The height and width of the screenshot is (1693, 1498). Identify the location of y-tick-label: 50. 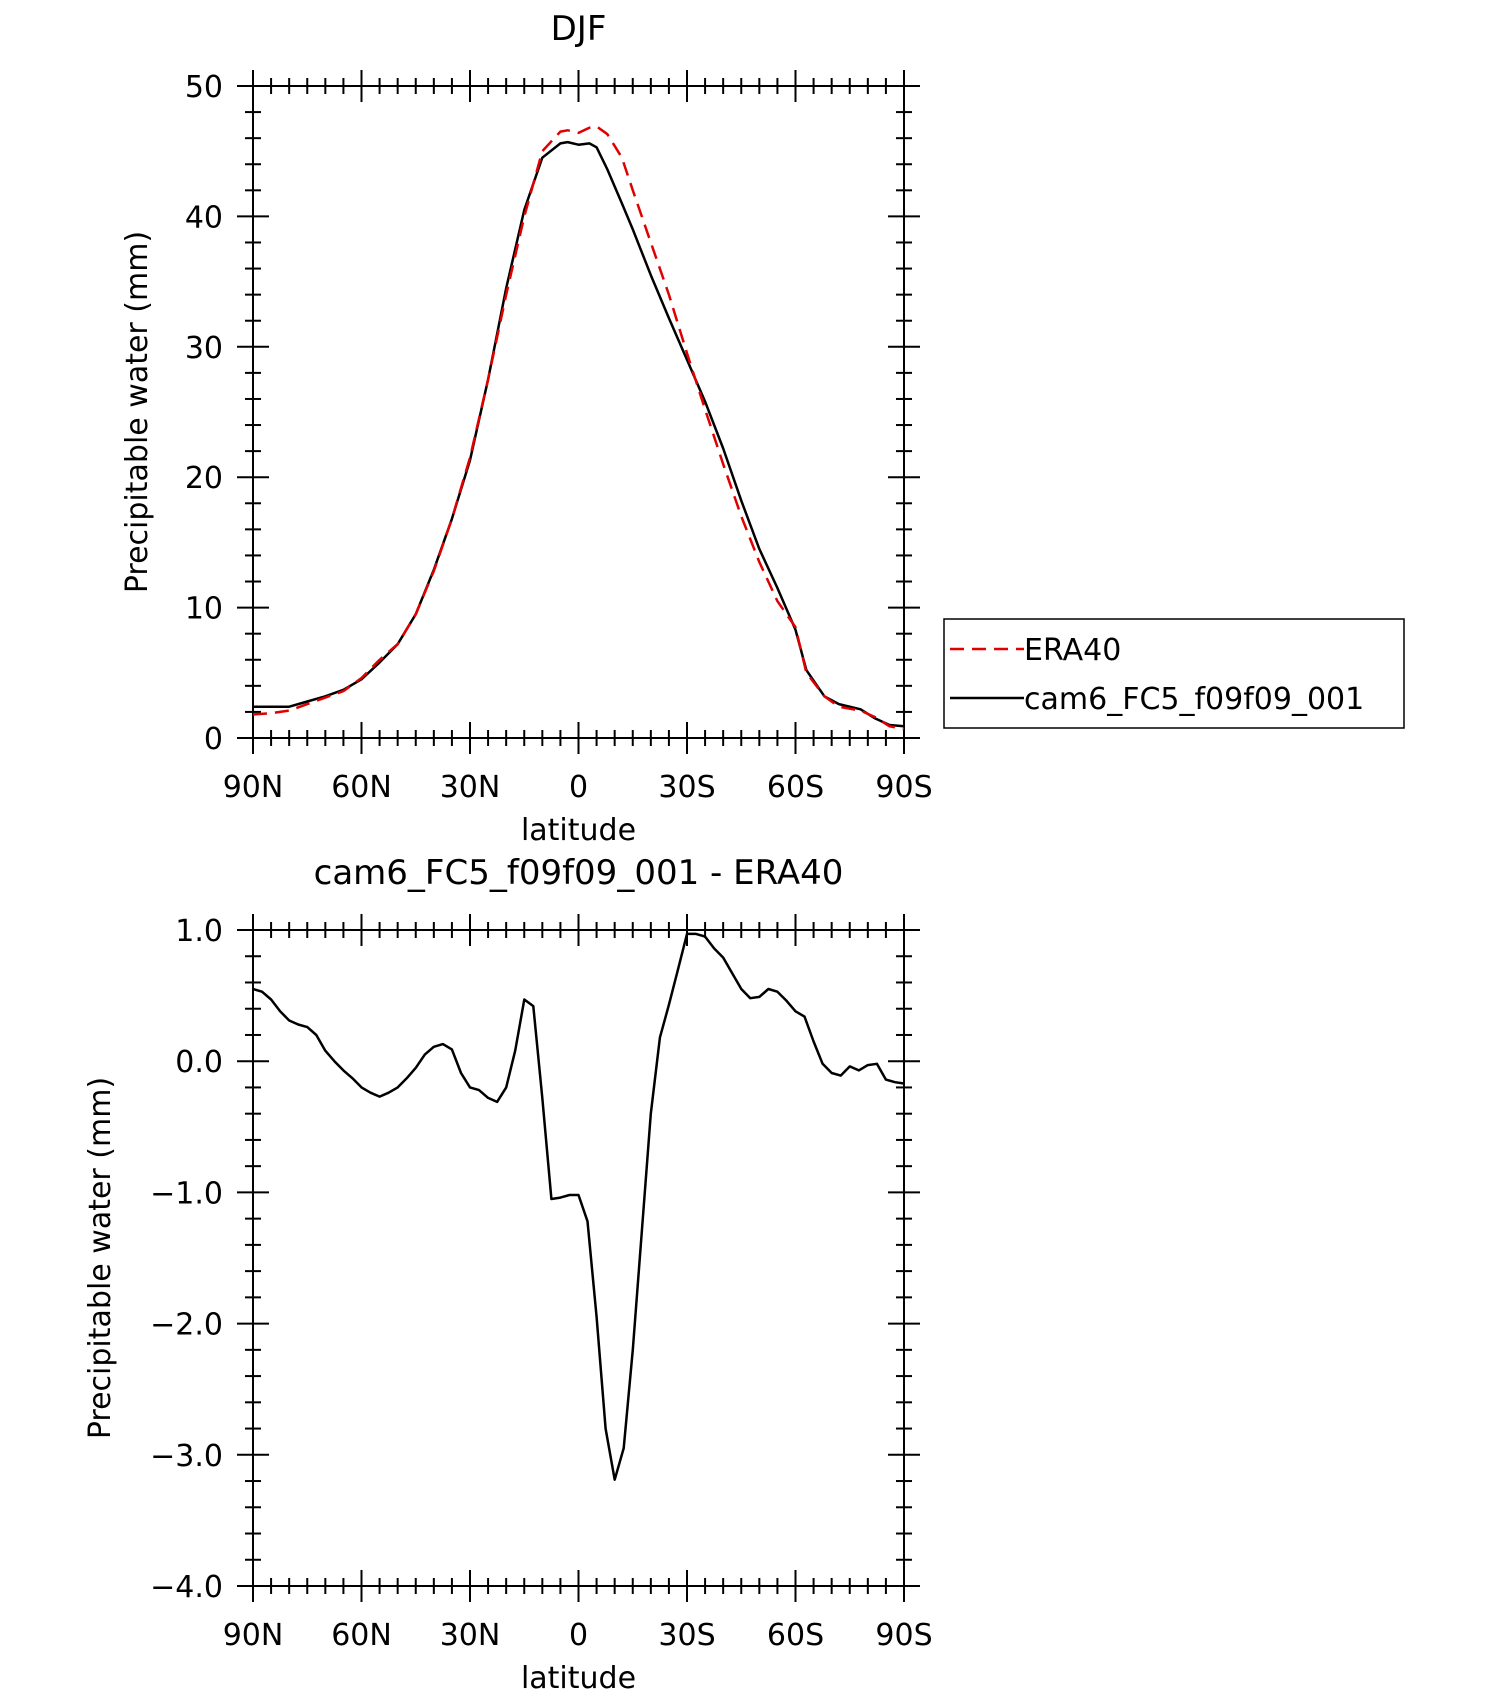
(204, 87).